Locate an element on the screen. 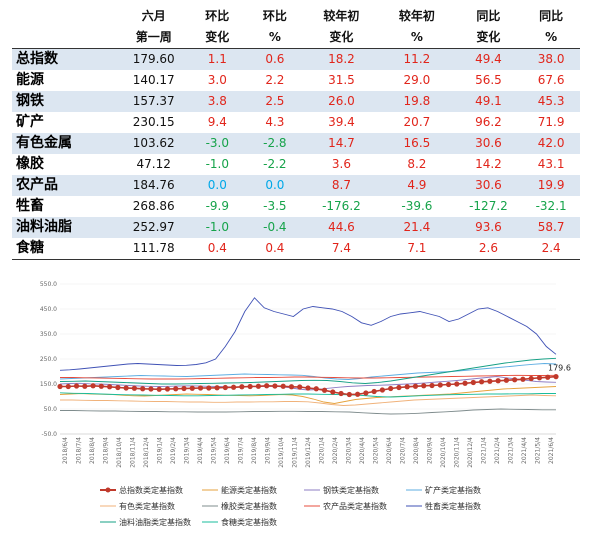 Image resolution: width=592 pixels, height=536 pixels. x-tick-label: 2021/3/4 is located at coordinates (511, 450).